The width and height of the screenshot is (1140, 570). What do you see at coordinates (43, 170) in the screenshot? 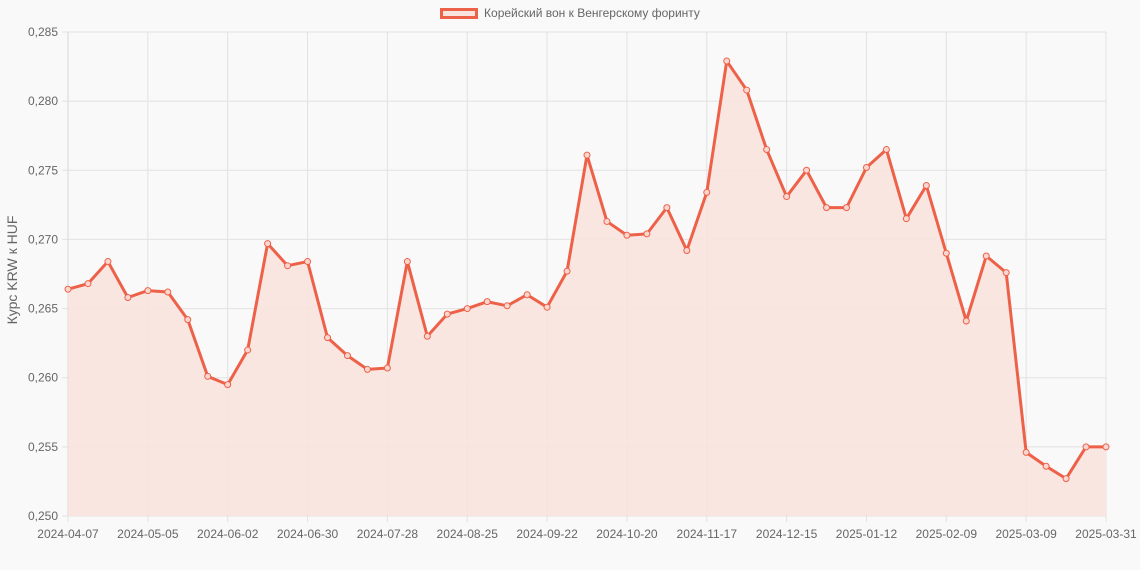
I see `y-tick-label: 0,275` at bounding box center [43, 170].